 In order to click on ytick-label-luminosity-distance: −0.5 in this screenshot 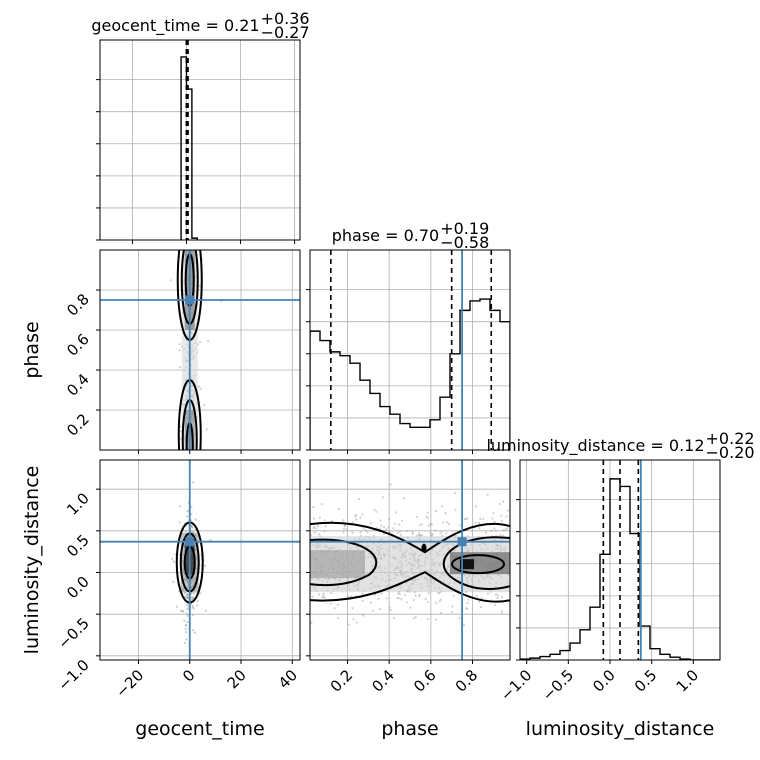, I will do `click(73, 633)`.